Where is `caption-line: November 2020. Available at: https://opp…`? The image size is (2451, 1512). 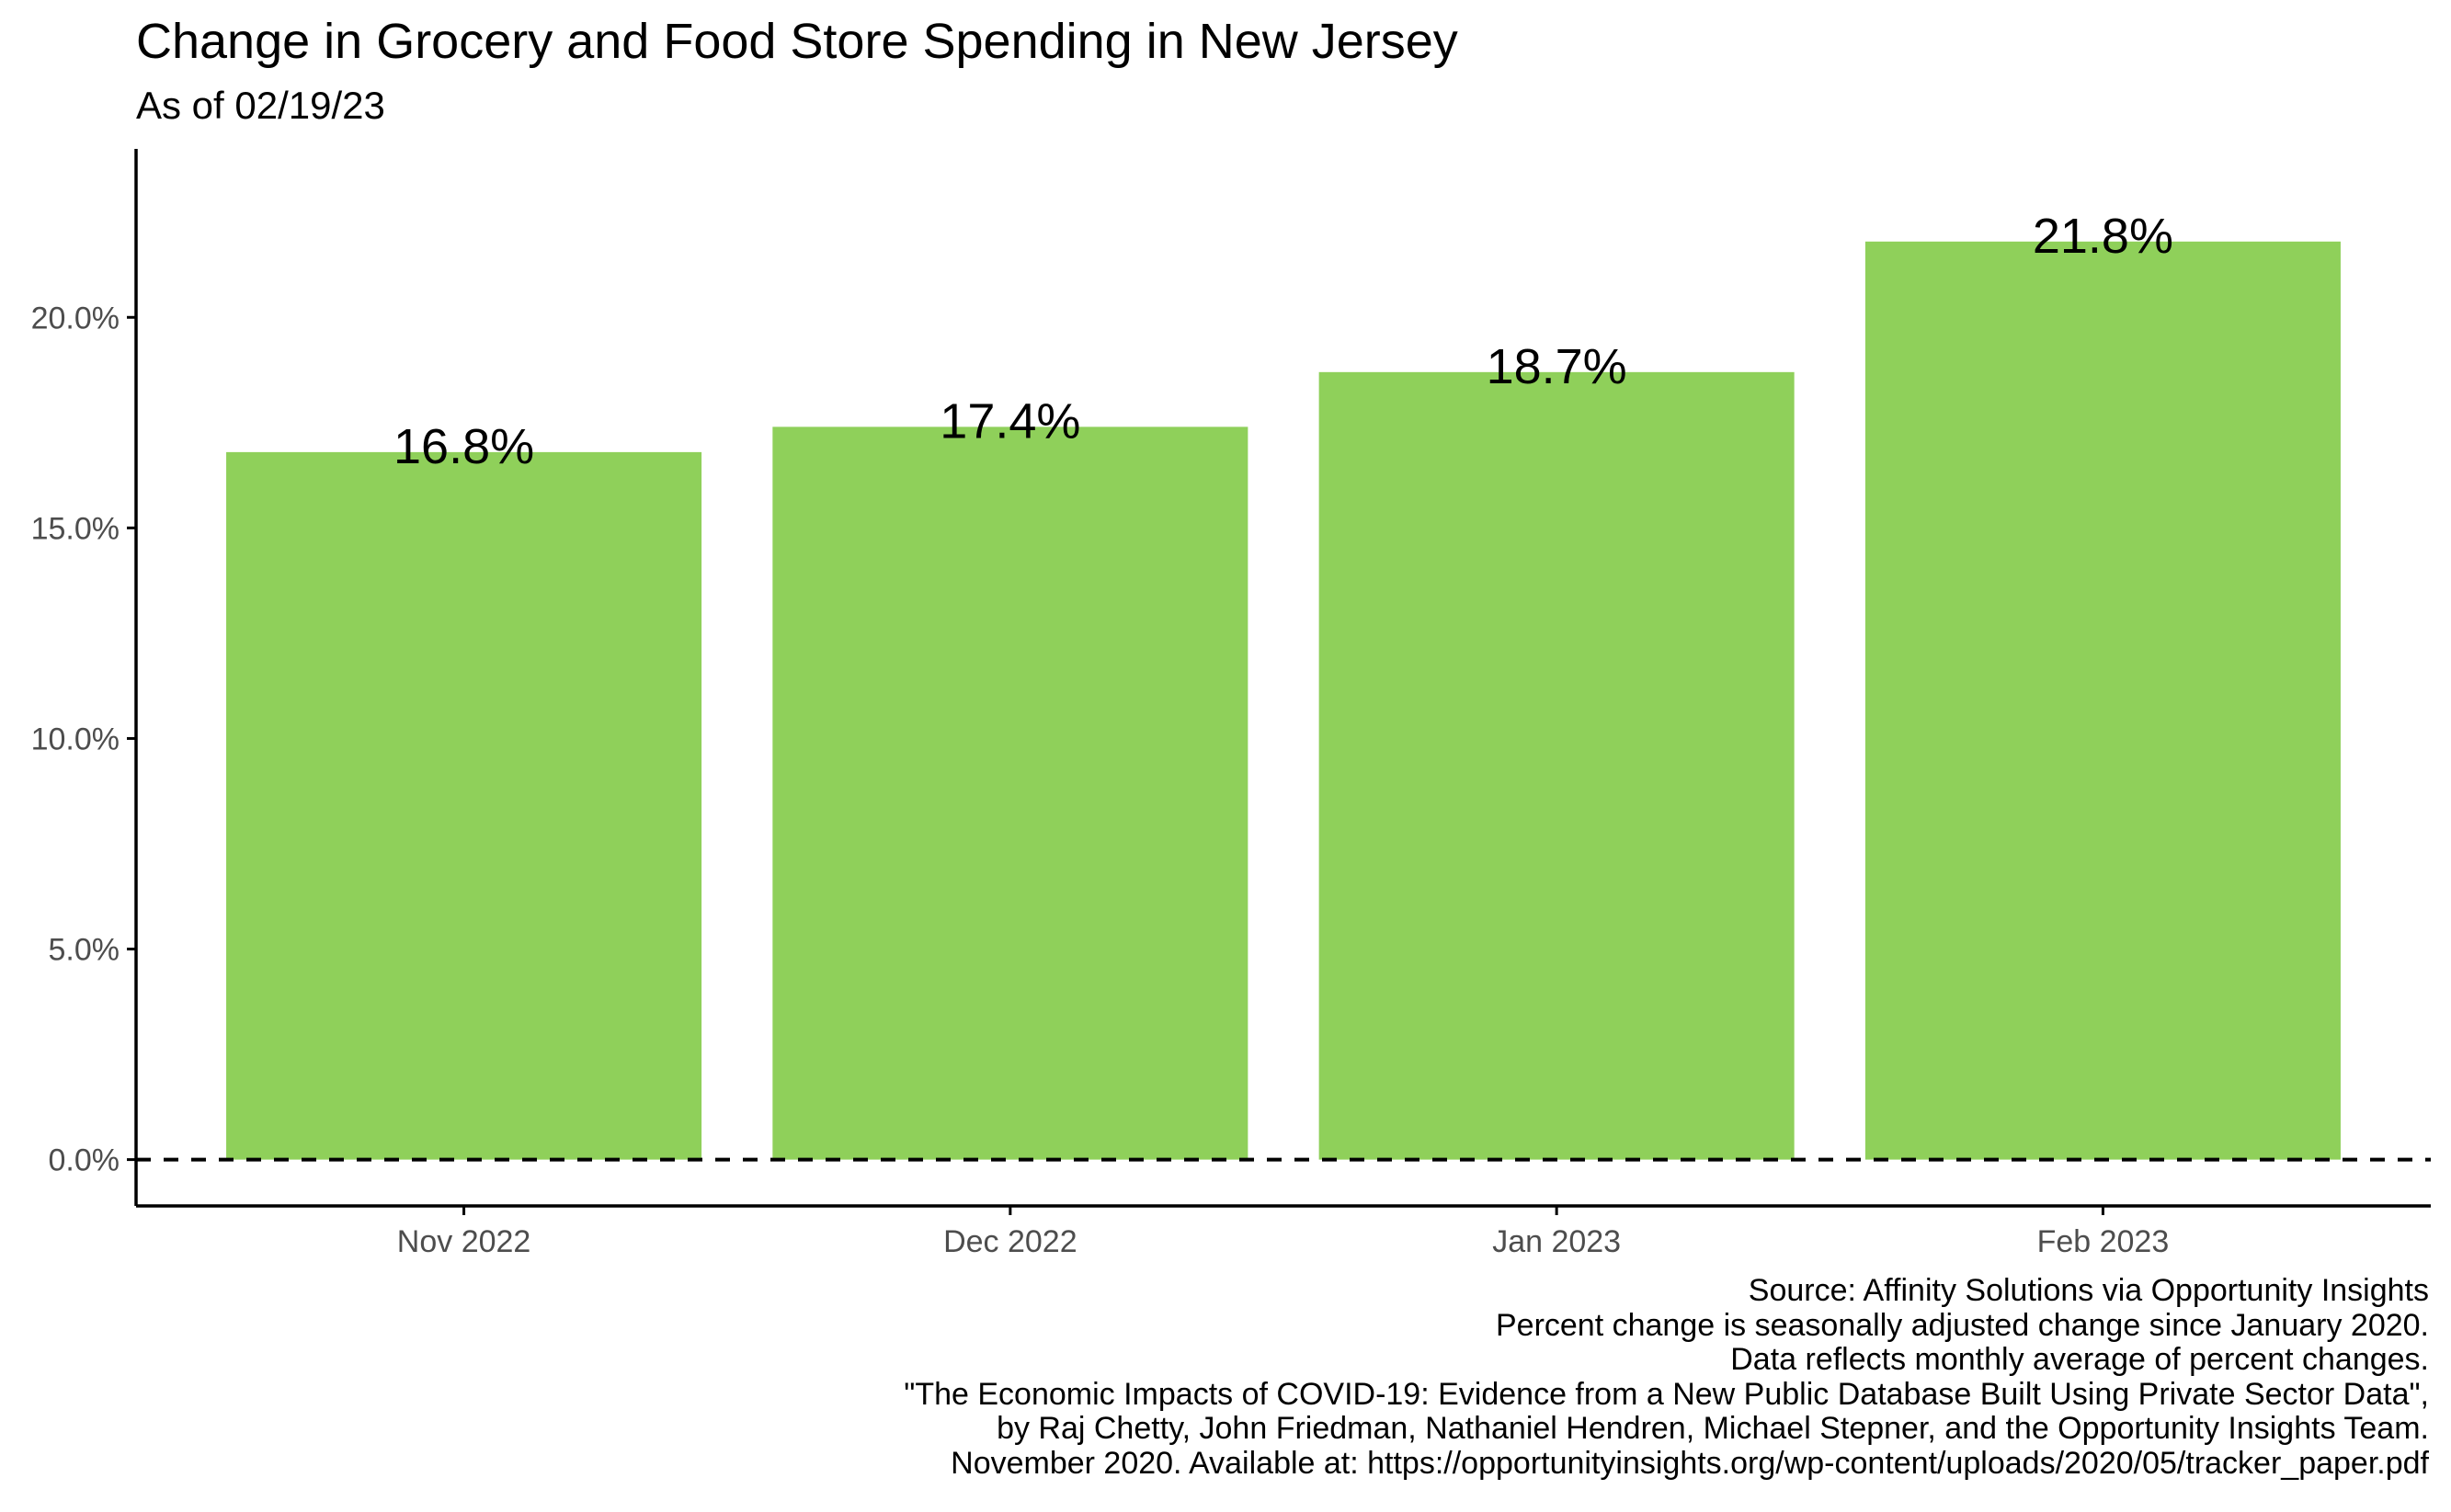
caption-line: November 2020. Available at: https://opp… is located at coordinates (1690, 1463).